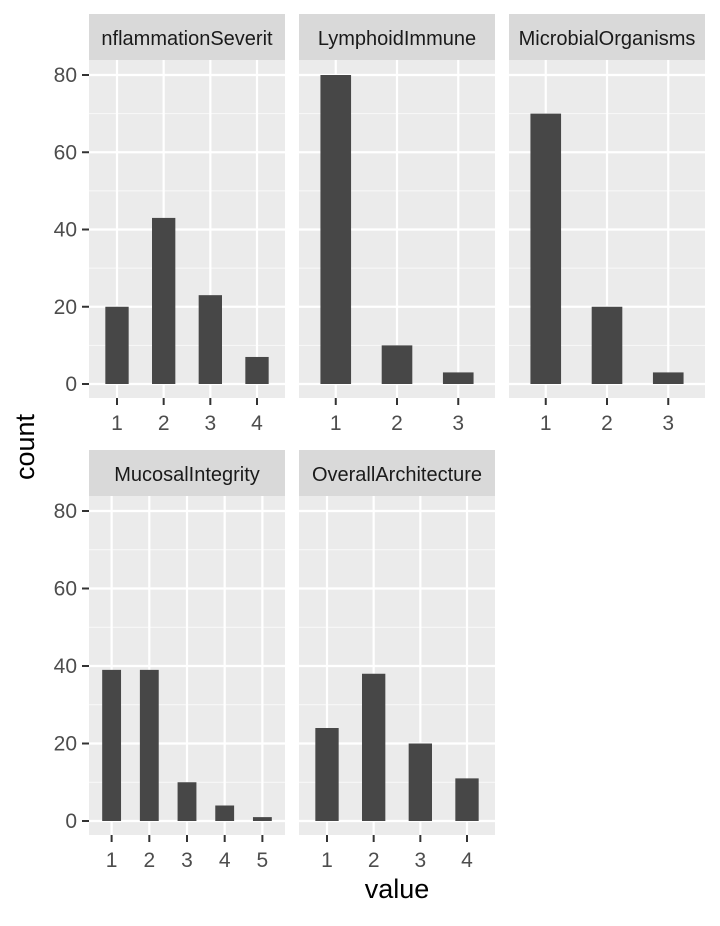 This screenshot has width=720, height=926. I want to click on y-axis-title: count, so click(25, 446).